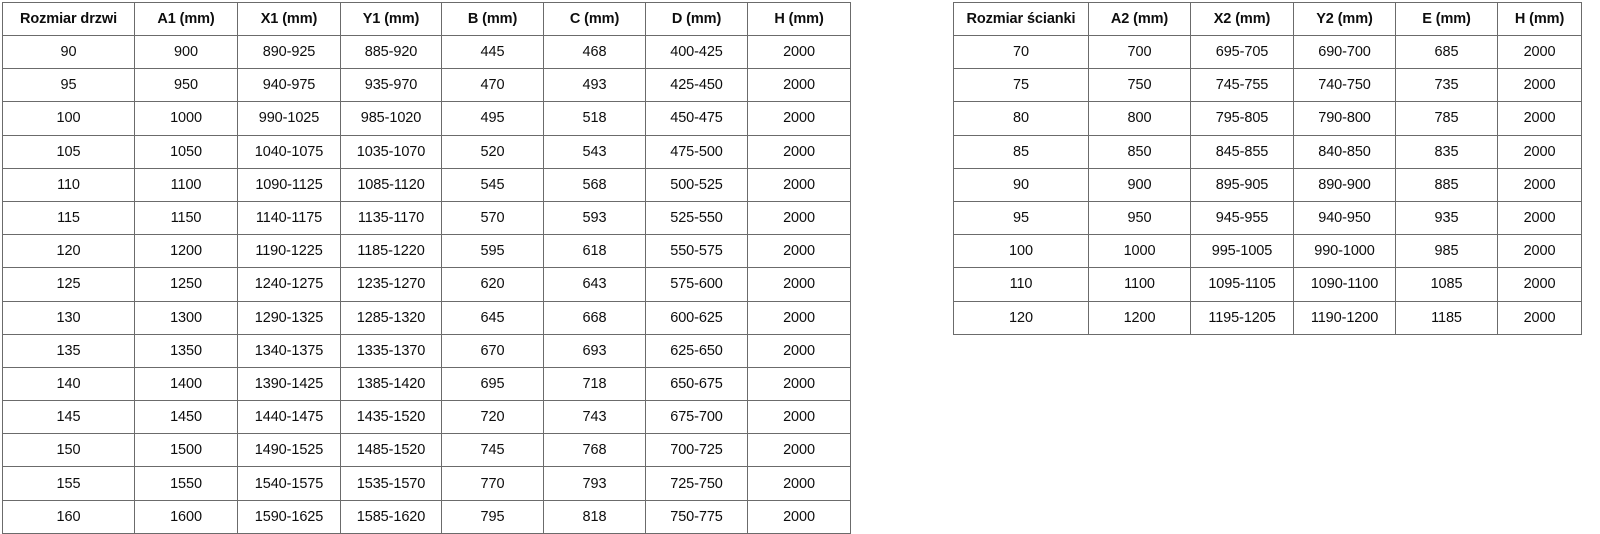 Image resolution: width=1600 pixels, height=534 pixels. Describe the element at coordinates (1139, 52) in the screenshot. I see `wall-table-cell: 700` at that location.